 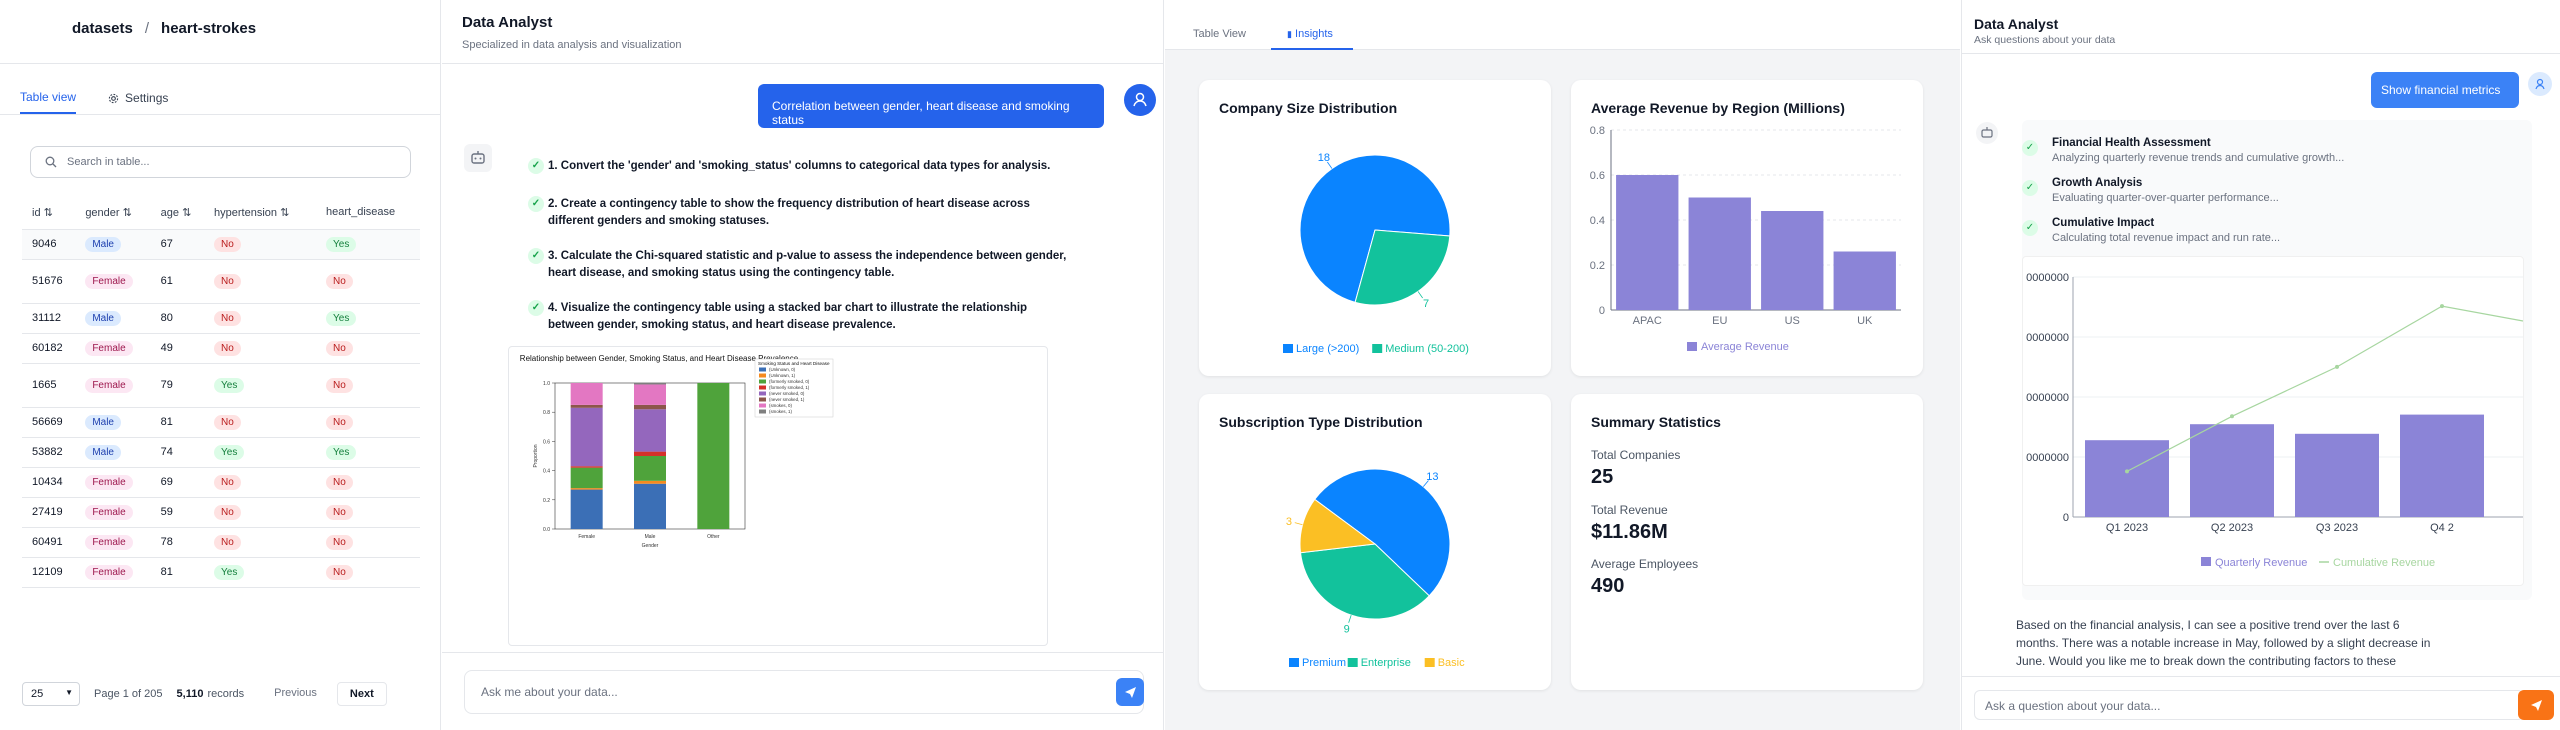 I want to click on x-tick-label: Q1 2023, so click(x=2127, y=528).